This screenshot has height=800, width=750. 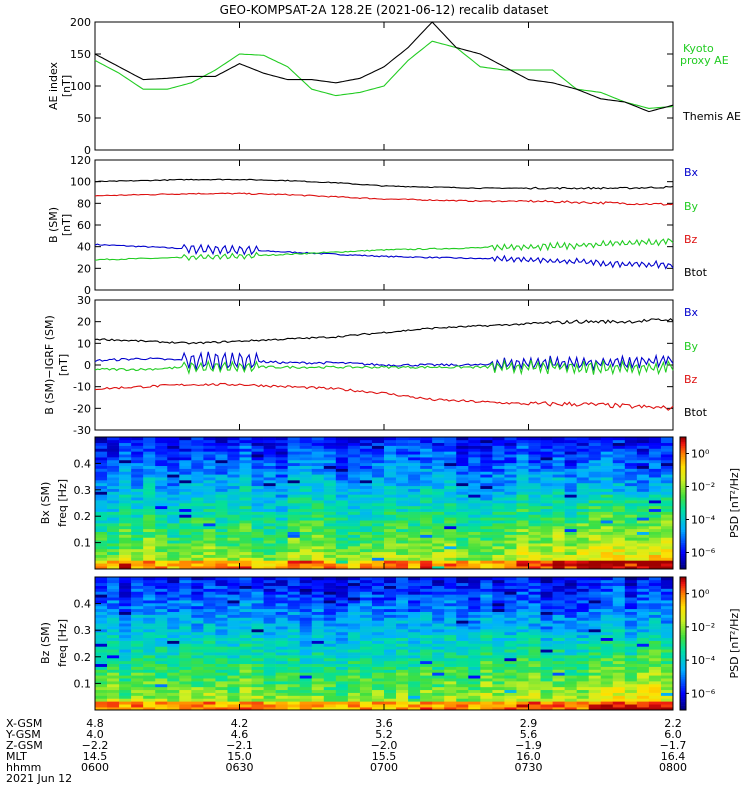 What do you see at coordinates (80, 160) in the screenshot?
I see `ytick-label: 120` at bounding box center [80, 160].